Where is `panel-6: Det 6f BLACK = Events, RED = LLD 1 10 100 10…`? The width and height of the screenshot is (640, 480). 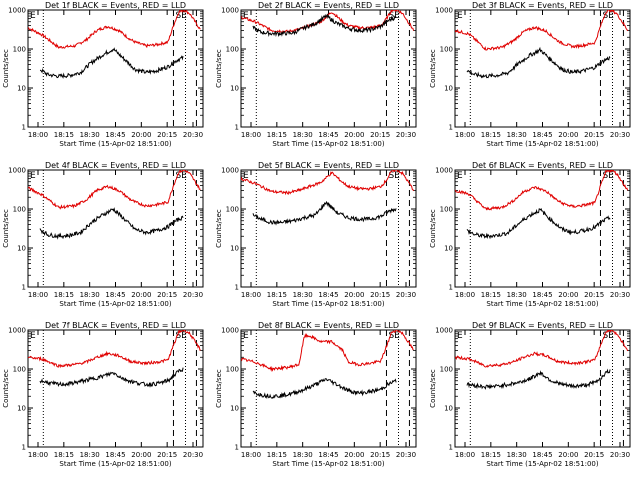 panel-6: Det 6f BLACK = Events, RED = LLD 1 10 100 10… is located at coordinates (530, 234).